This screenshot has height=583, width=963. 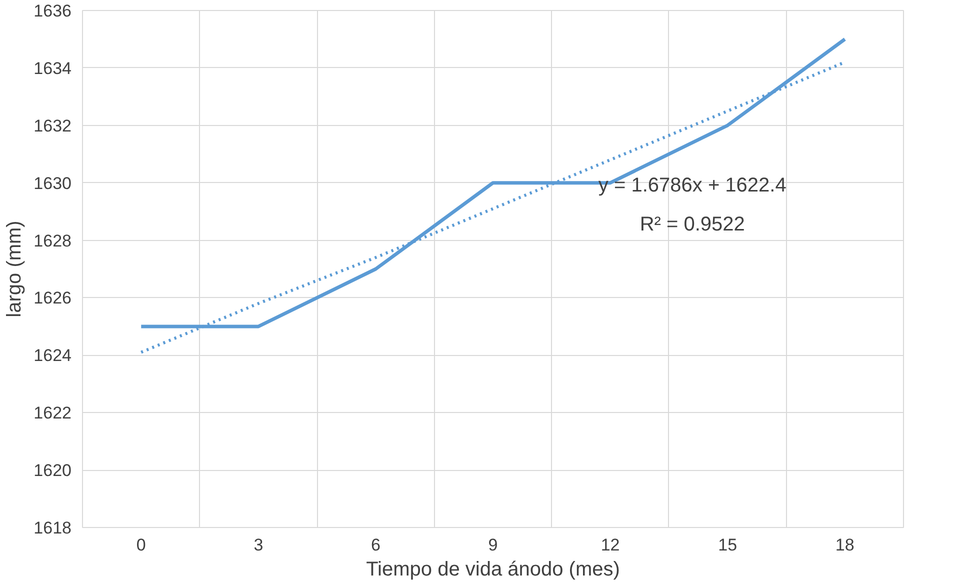 I want to click on x-tick-label: 15, so click(x=728, y=545).